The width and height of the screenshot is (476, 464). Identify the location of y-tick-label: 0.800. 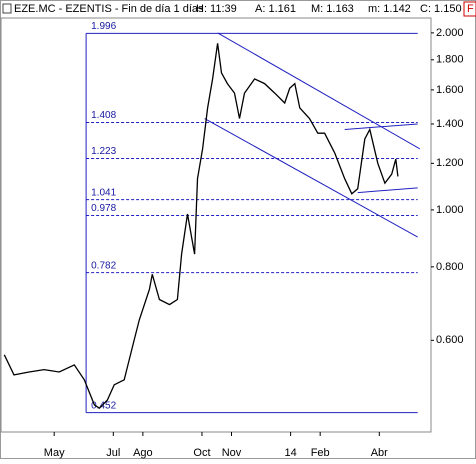
(450, 267).